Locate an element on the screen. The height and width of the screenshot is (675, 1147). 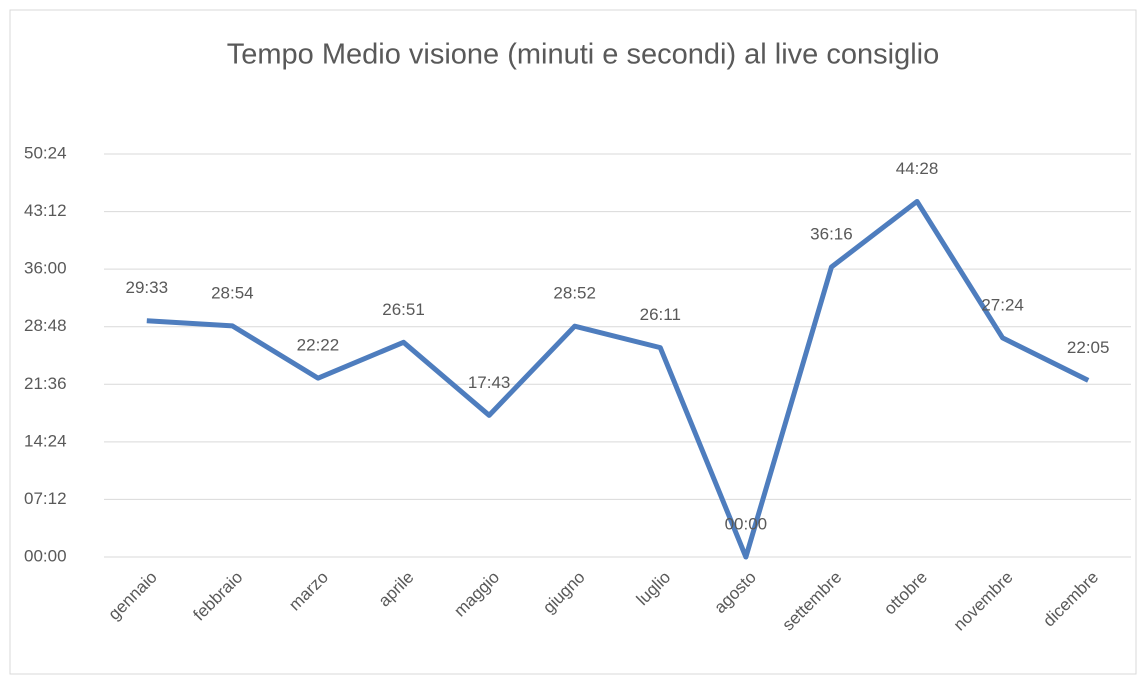
y-tick-label: 14:24 is located at coordinates (45, 440).